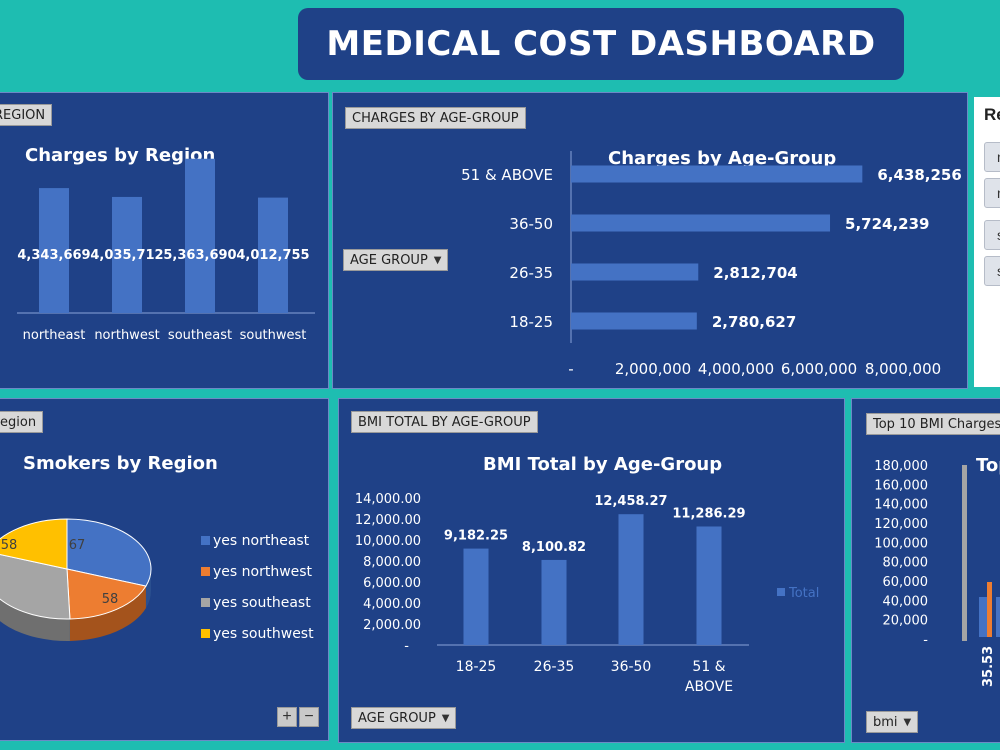 The image size is (1000, 750). What do you see at coordinates (907, 722) in the screenshot?
I see `filter-icon: ▼` at bounding box center [907, 722].